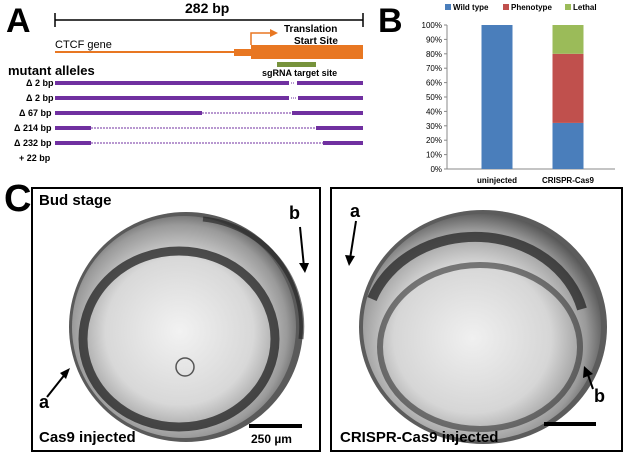  What do you see at coordinates (18, 21) in the screenshot?
I see `panel-a-letter: A` at bounding box center [18, 21].